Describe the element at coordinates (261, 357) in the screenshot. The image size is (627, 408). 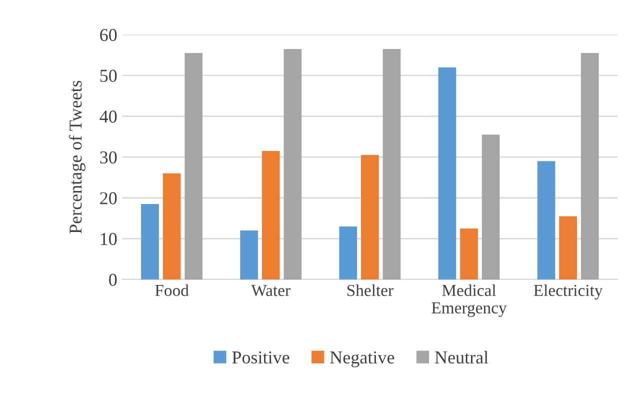
I see `legend-label: Positive` at that location.